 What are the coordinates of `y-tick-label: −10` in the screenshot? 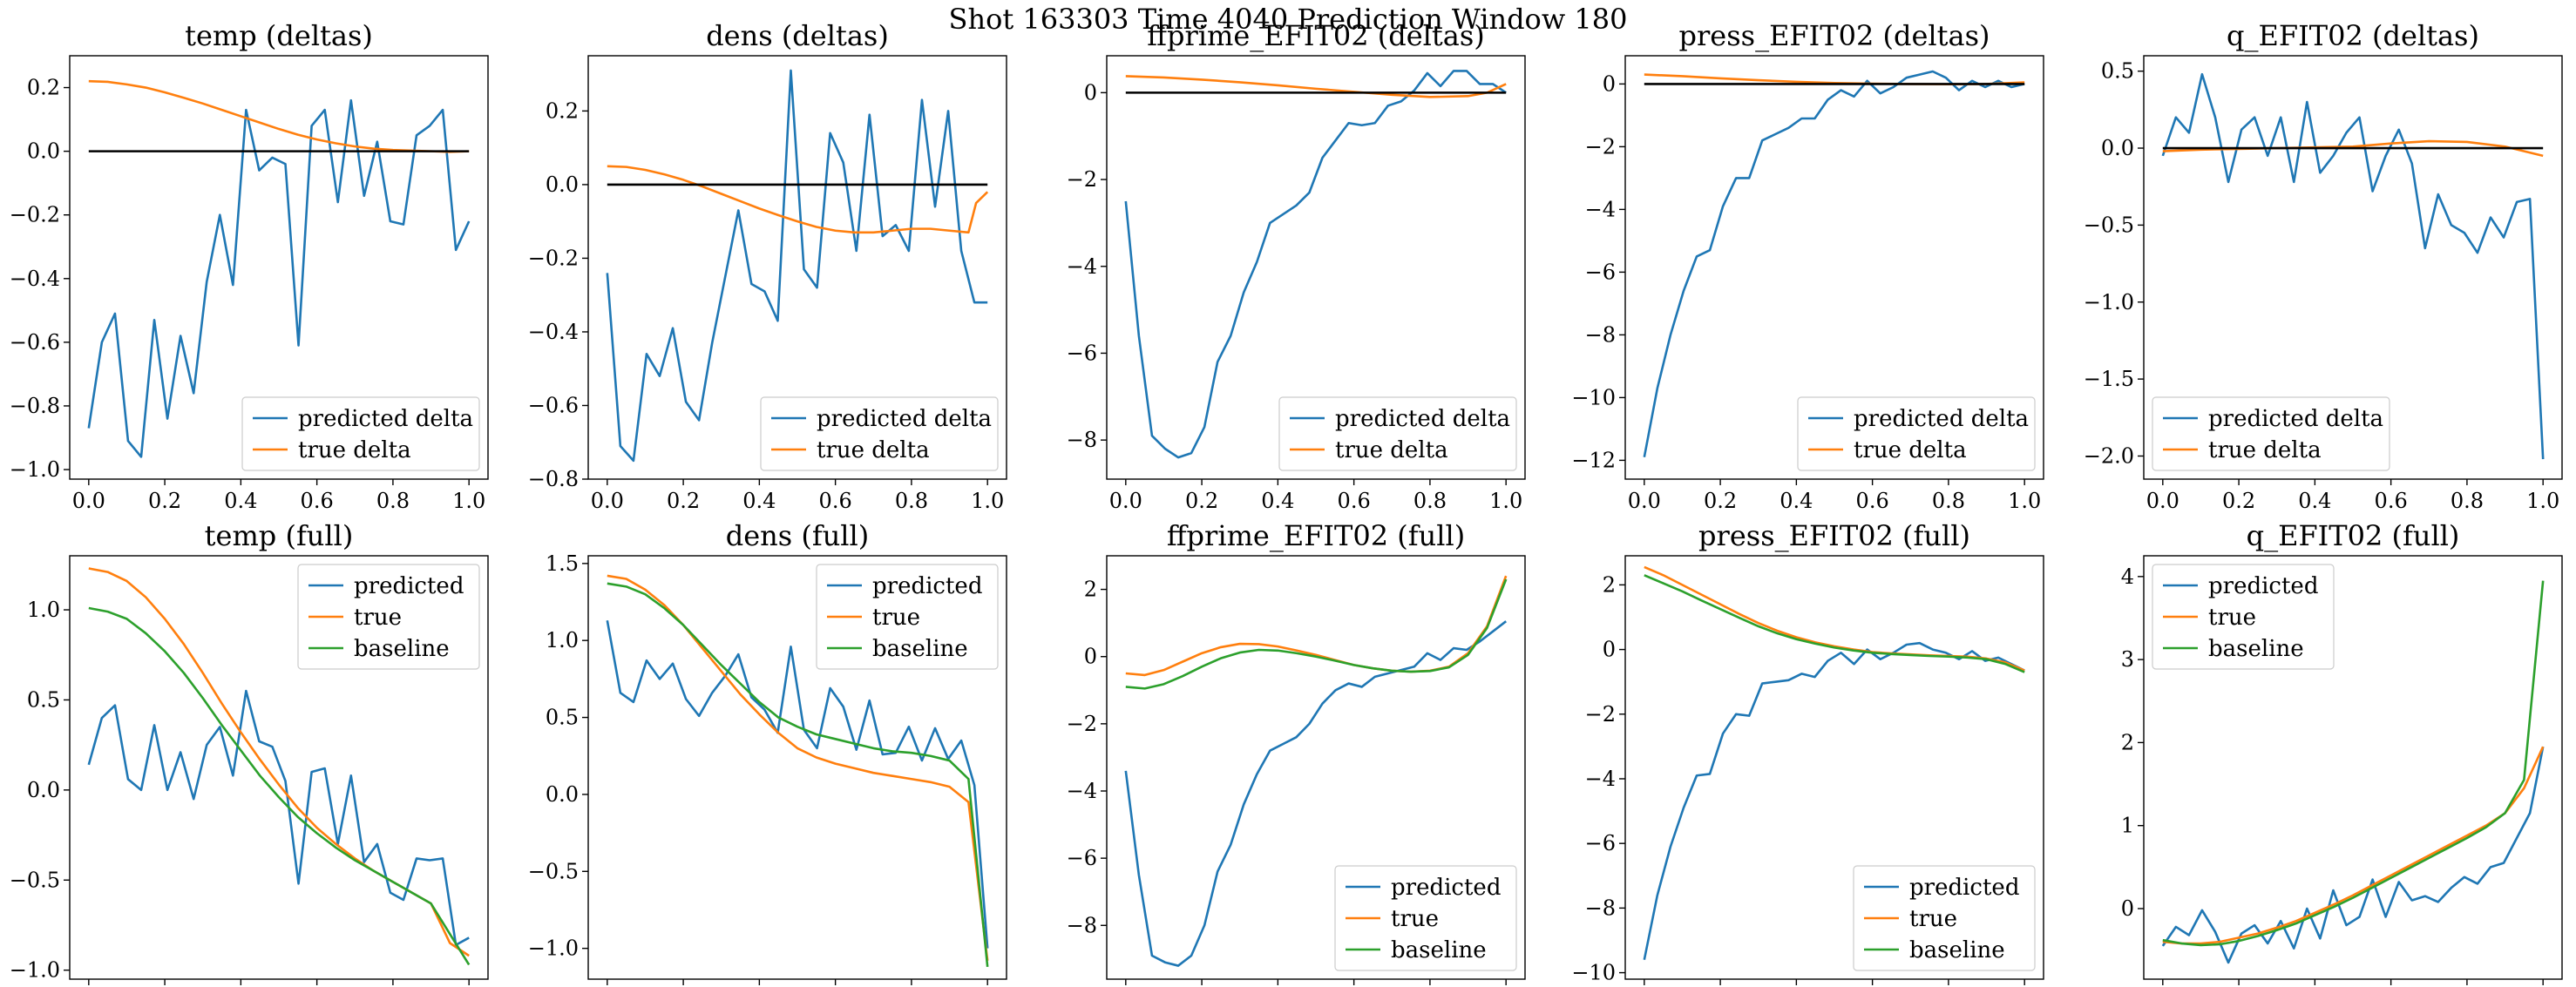 It's located at (1594, 973).